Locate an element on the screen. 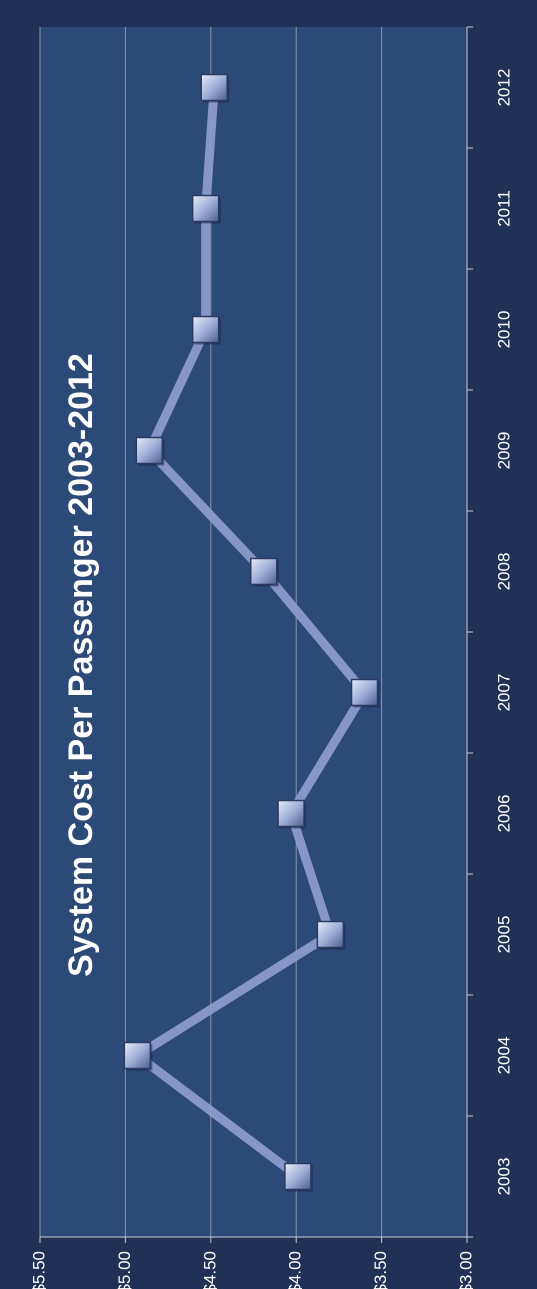 The image size is (537, 1289). data-point-2006 is located at coordinates (291, 813).